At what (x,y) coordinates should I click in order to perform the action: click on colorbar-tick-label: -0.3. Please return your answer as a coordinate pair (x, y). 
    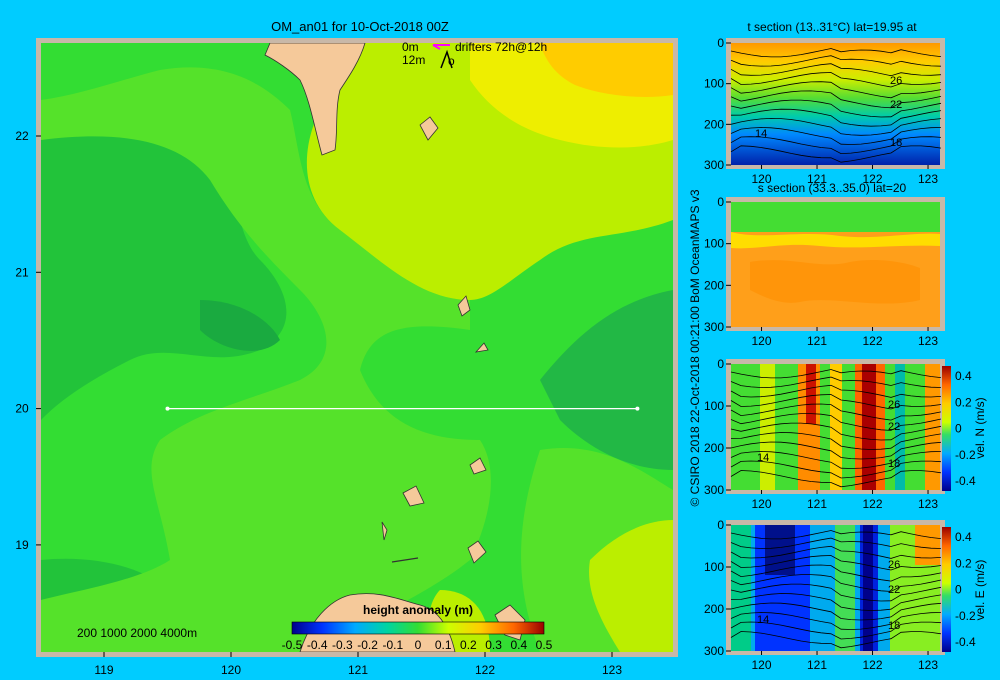
    Looking at the image, I should click on (342, 645).